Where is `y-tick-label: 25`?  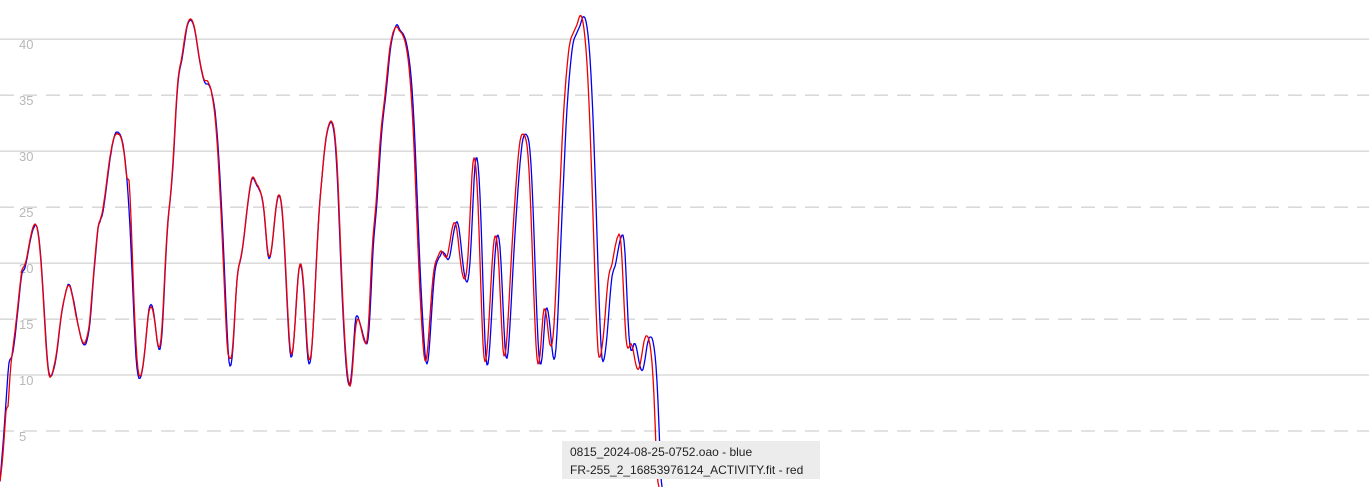
y-tick-label: 25 is located at coordinates (26, 212).